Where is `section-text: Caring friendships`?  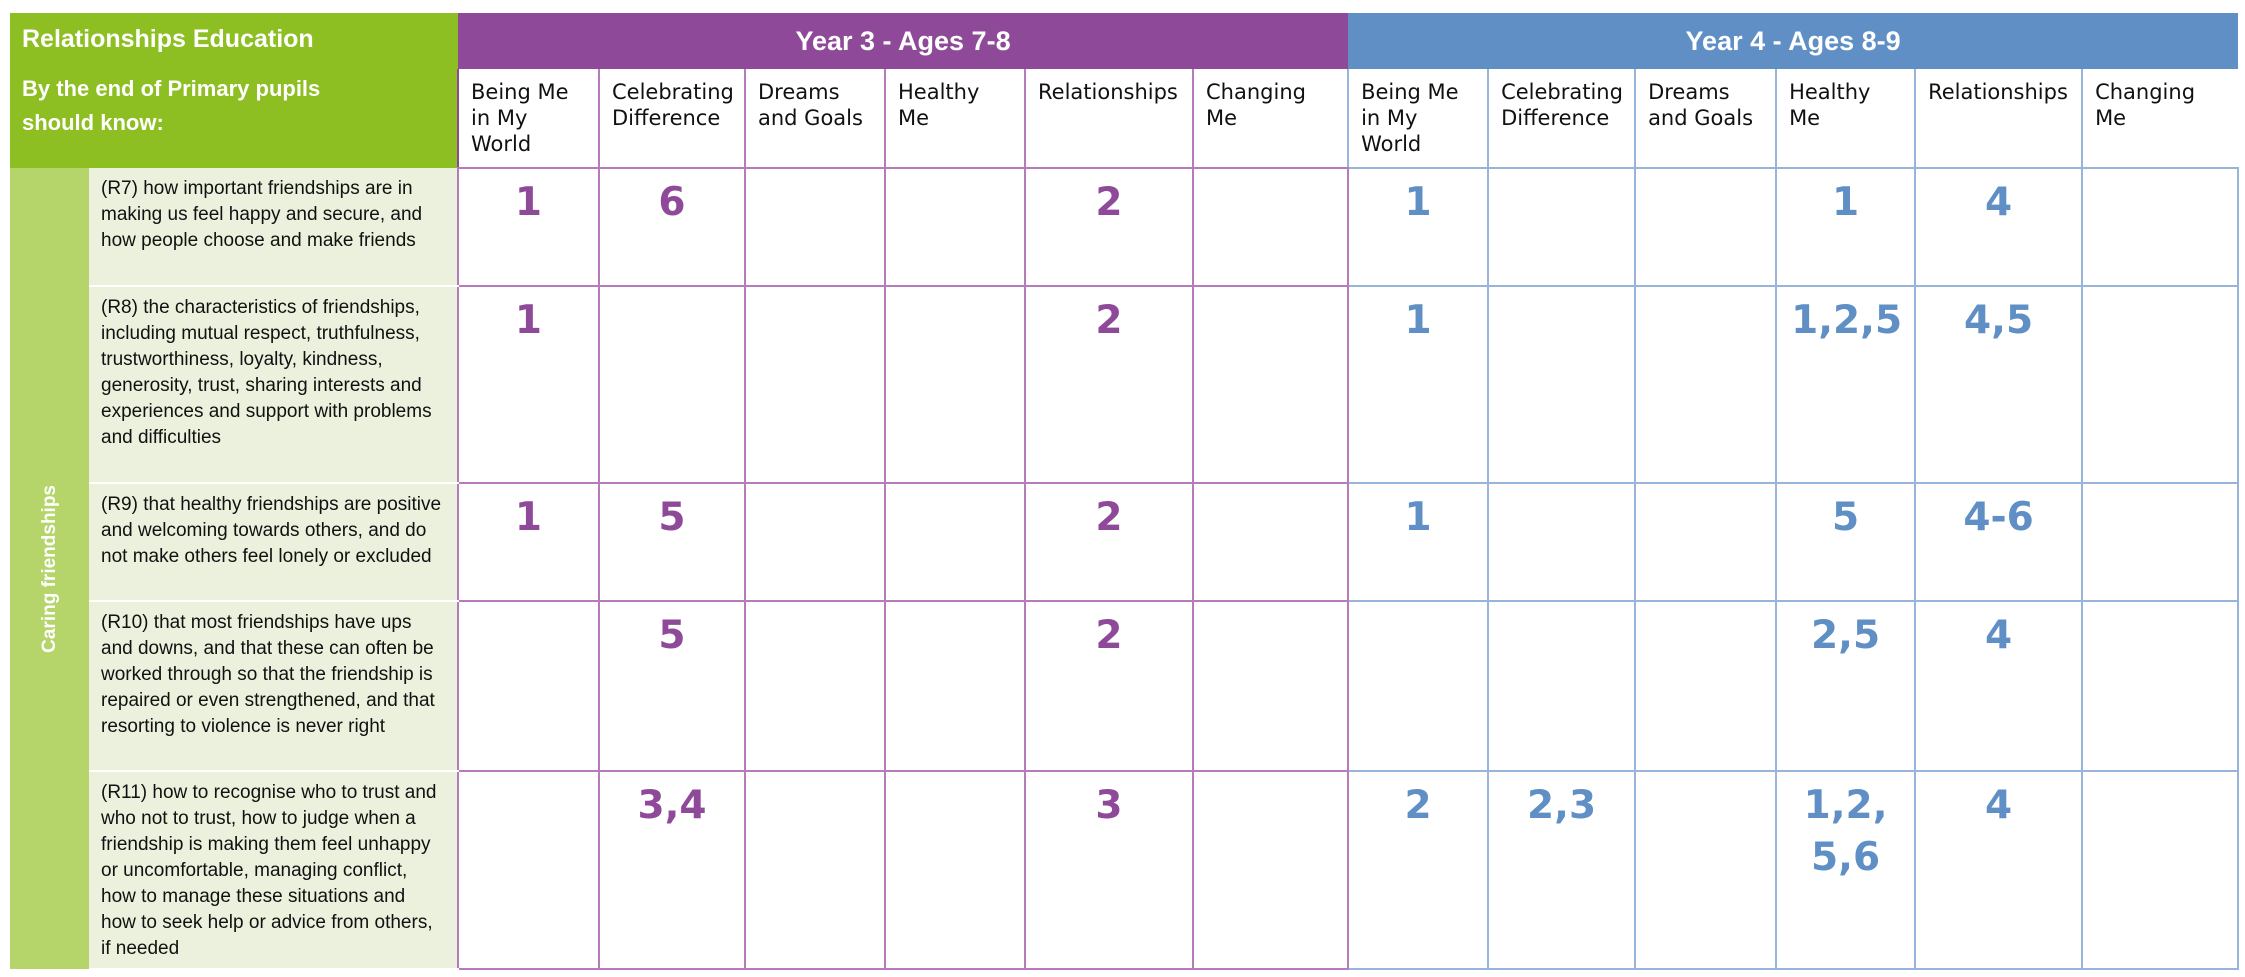 section-text: Caring friendships is located at coordinates (49, 568).